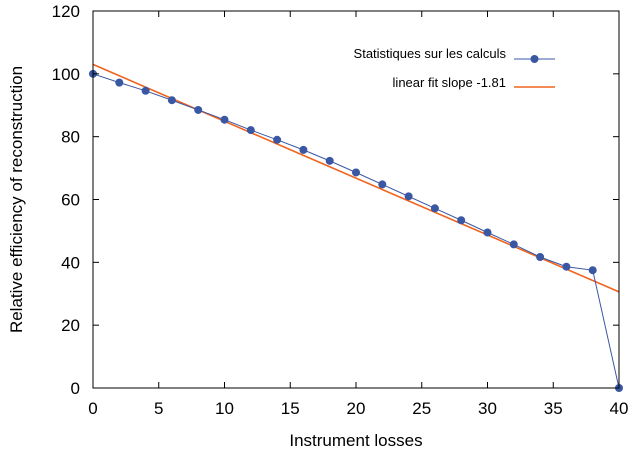 Image resolution: width=629 pixels, height=454 pixels. I want to click on x-axis-title: Instrument losses, so click(355, 440).